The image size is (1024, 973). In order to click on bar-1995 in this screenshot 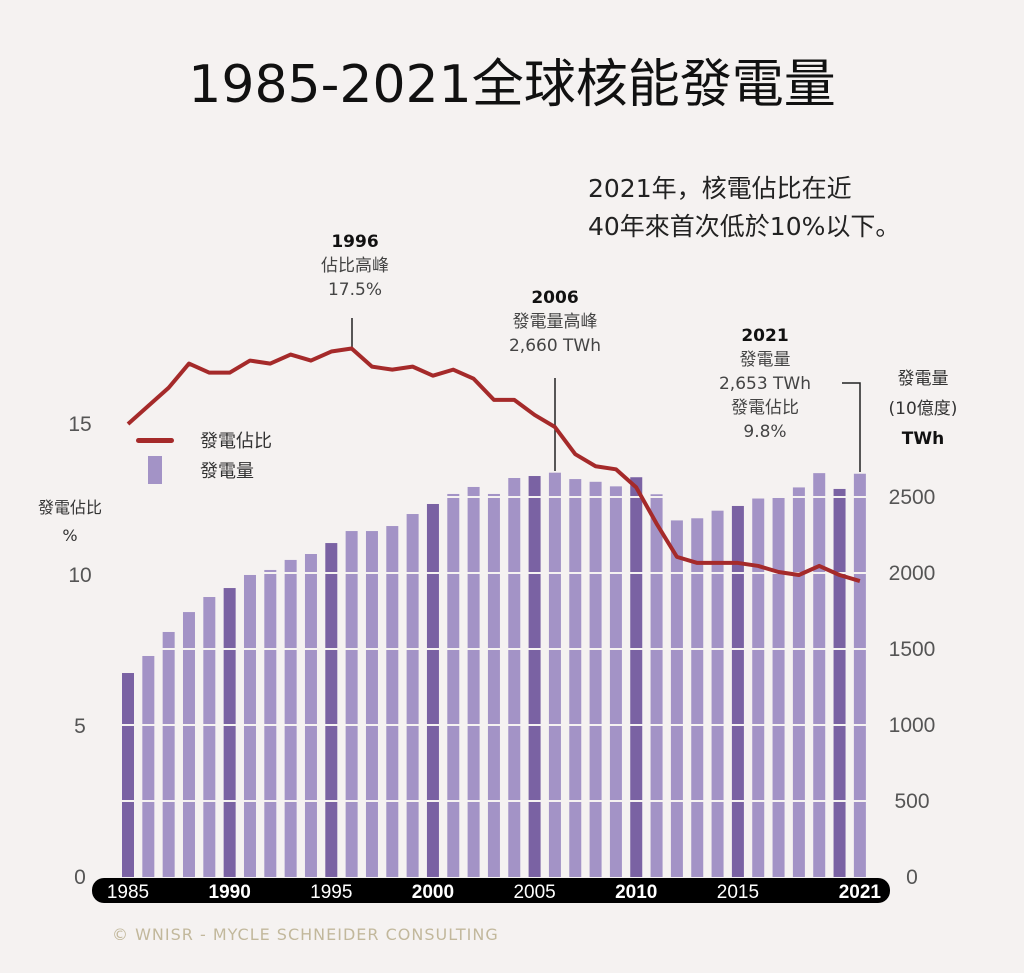, I will do `click(331, 710)`.